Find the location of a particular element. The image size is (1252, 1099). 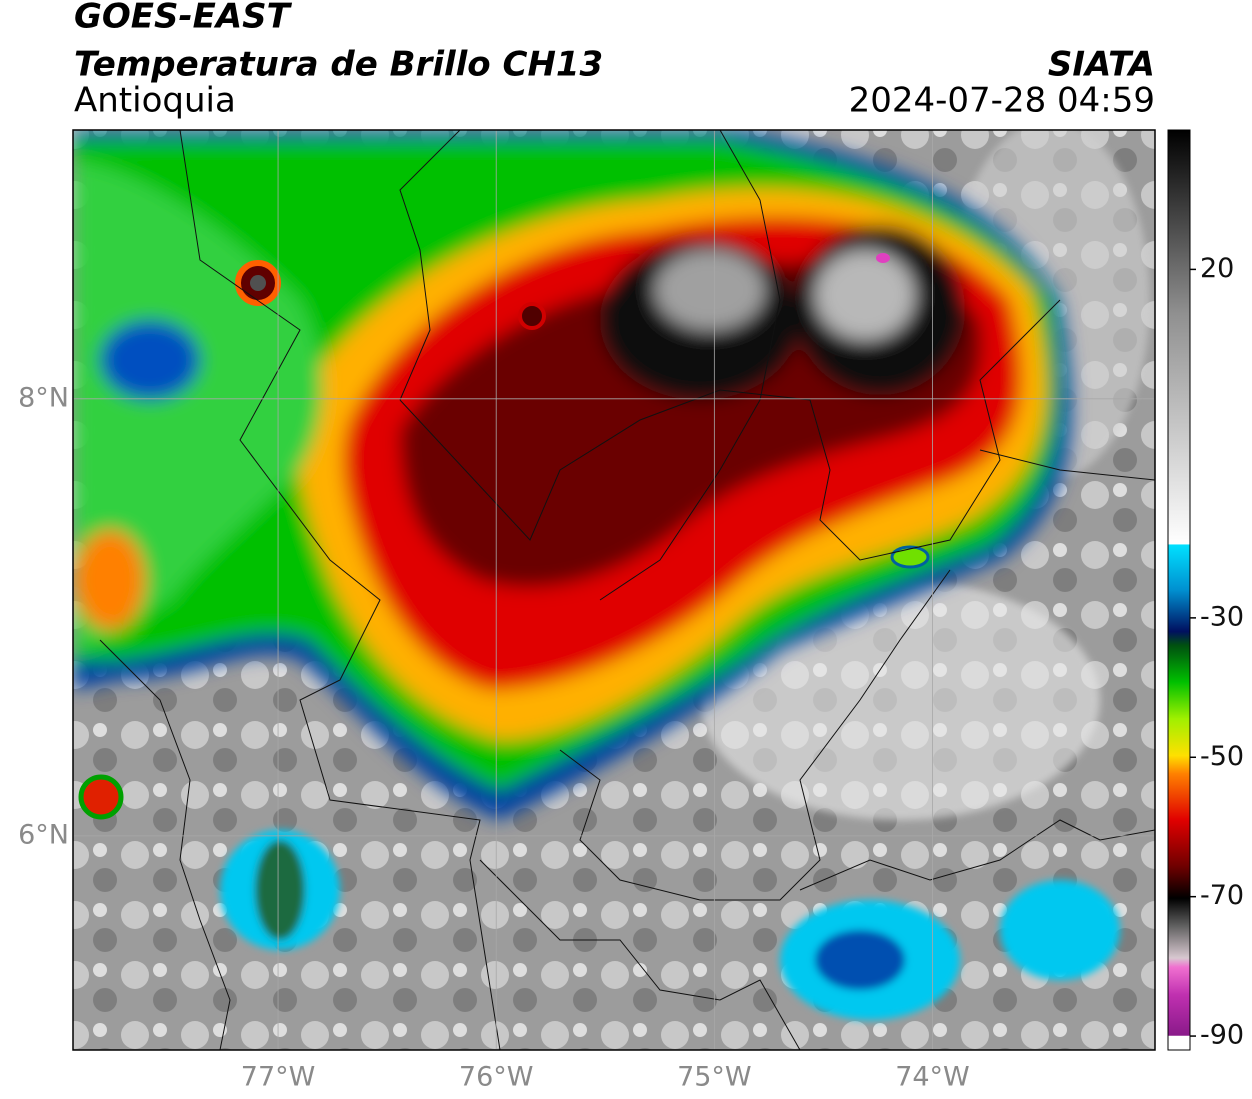

title: GOES-EAST is located at coordinates (183, 18).